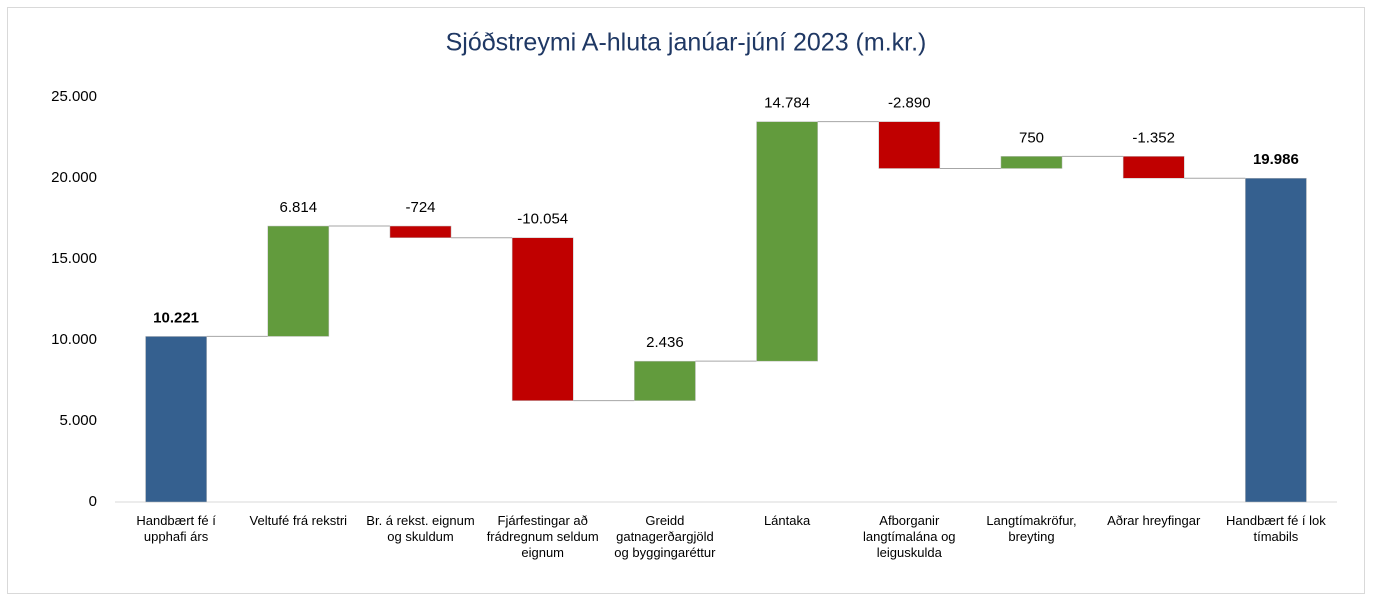 This screenshot has height=601, width=1373. What do you see at coordinates (909, 103) in the screenshot?
I see `value-label: -2.890` at bounding box center [909, 103].